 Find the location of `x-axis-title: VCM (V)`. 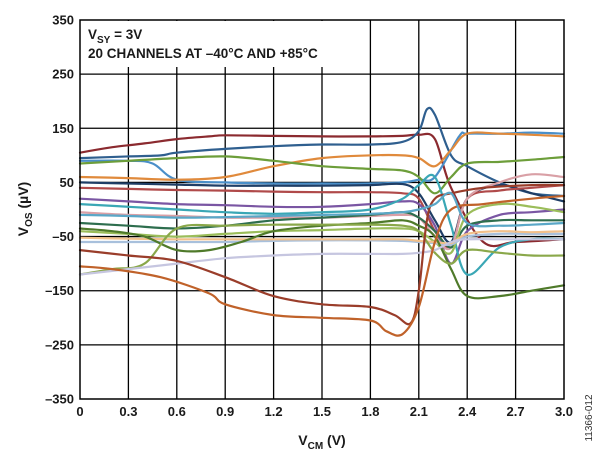

x-axis-title: VCM (V) is located at coordinates (321, 442).